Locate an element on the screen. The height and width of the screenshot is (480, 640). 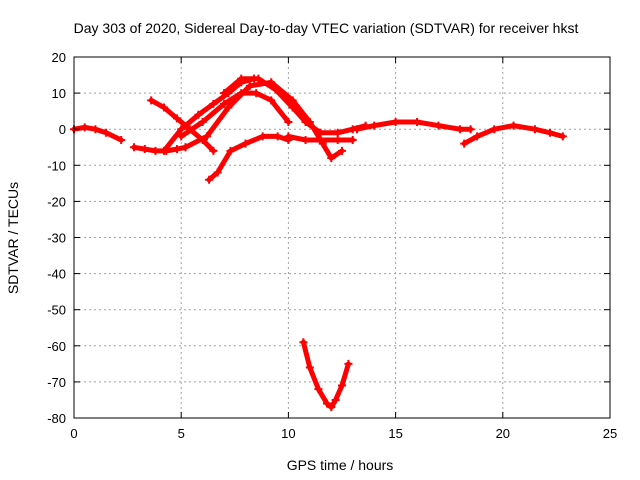
y-tick-label: -20 is located at coordinates (56, 201).